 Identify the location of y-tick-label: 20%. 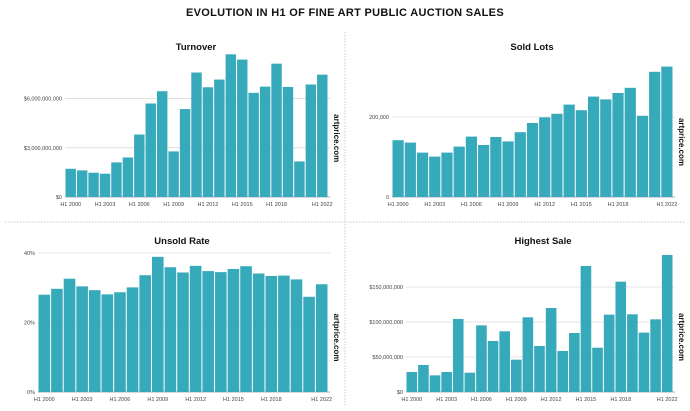
(29, 324).